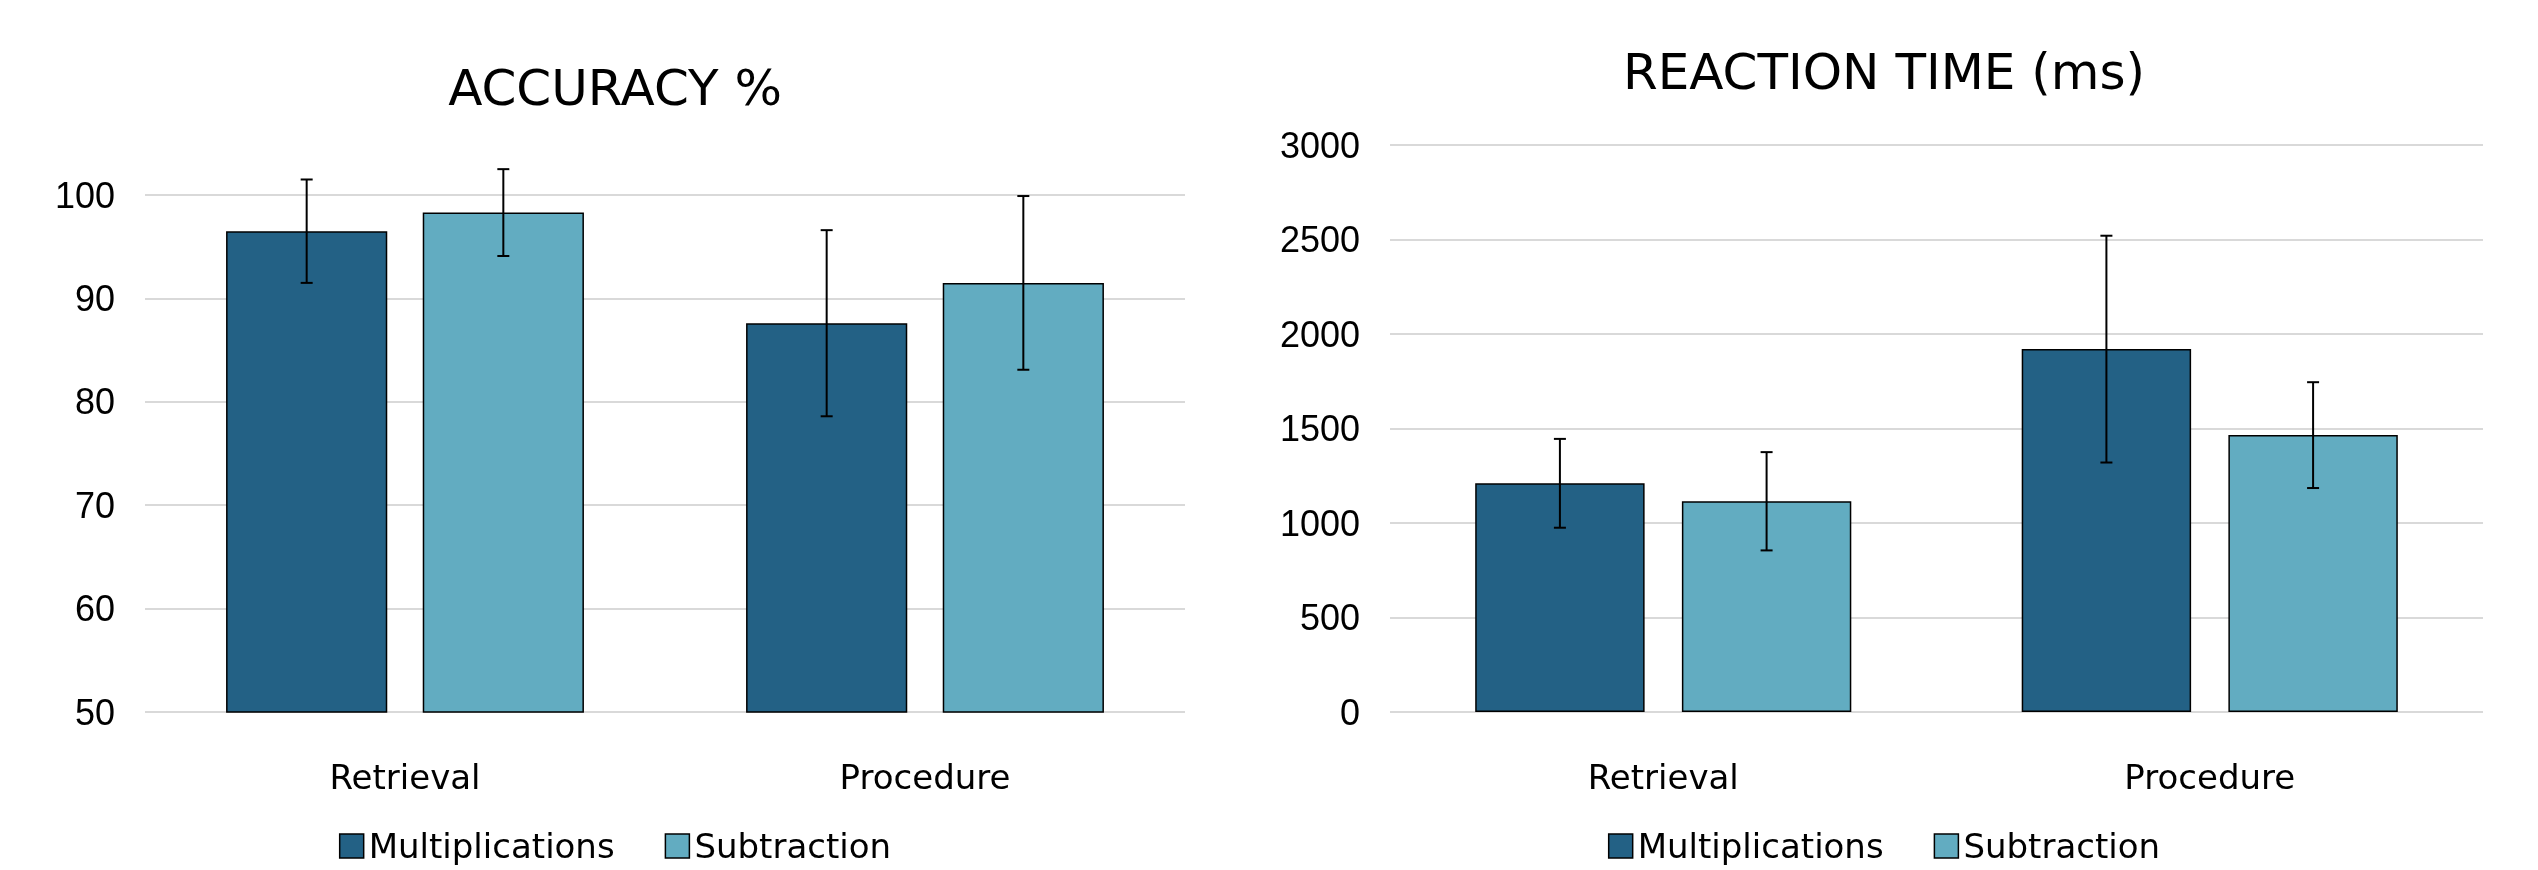 The height and width of the screenshot is (870, 2538). What do you see at coordinates (1319, 428) in the screenshot?
I see `y-tick-label: 1500` at bounding box center [1319, 428].